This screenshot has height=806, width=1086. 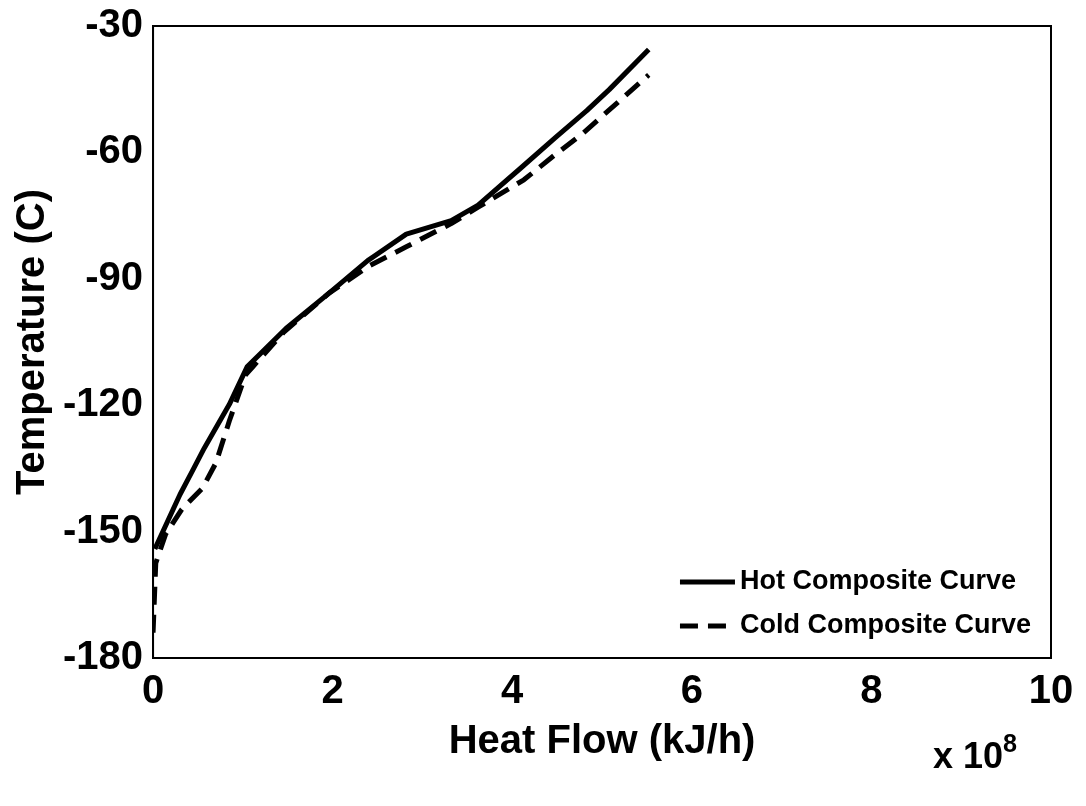 I want to click on x-tick-label: 10, so click(x=1051, y=689).